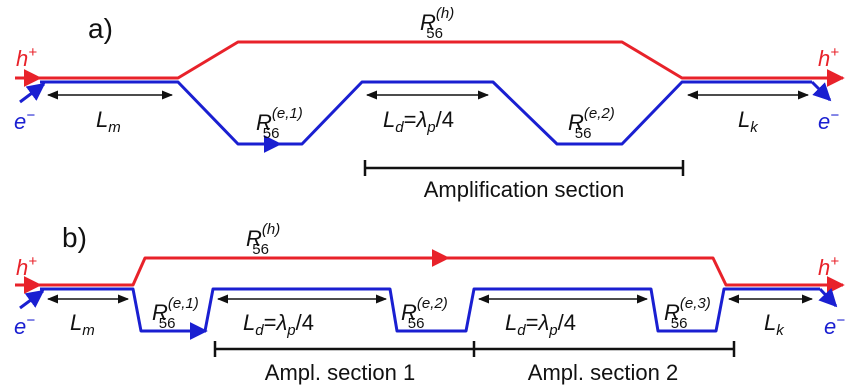  Describe the element at coordinates (26, 57) in the screenshot. I see `panel-a-hole-in-label: h+` at that location.